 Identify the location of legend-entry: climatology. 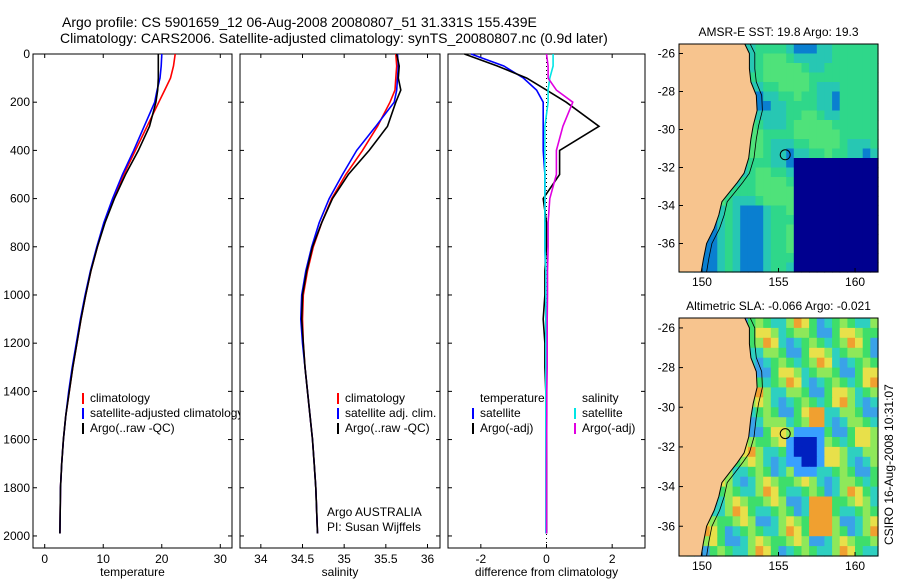
(120, 398).